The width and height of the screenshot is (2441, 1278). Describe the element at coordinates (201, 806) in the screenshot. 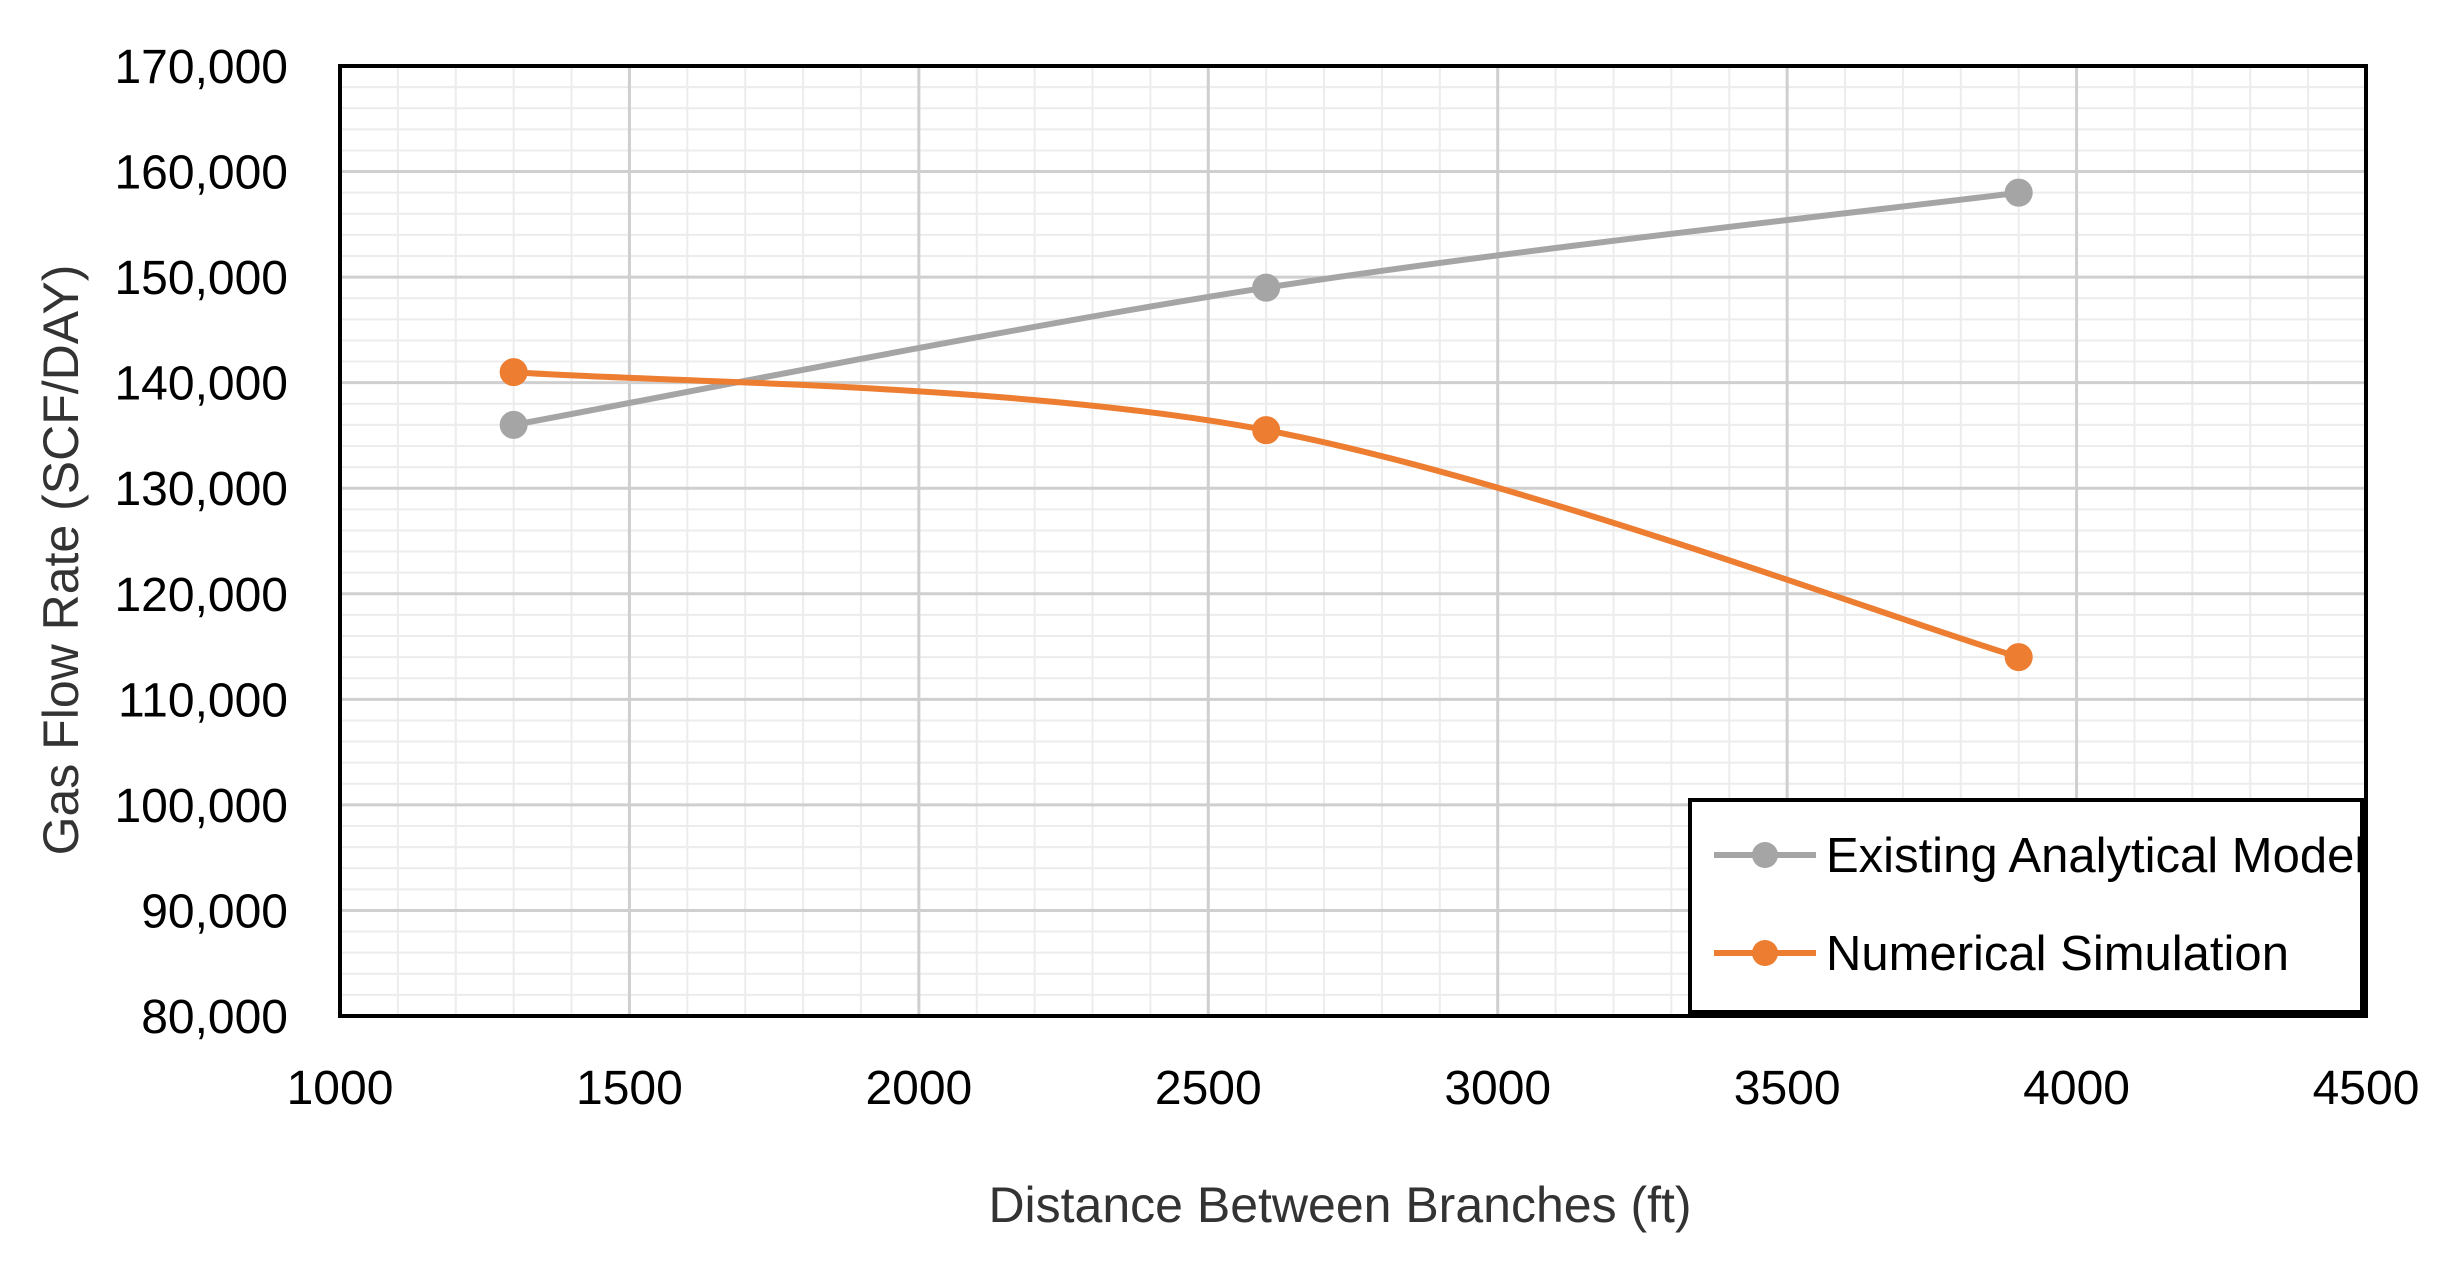

I see `y-tick-label: 100,000` at that location.